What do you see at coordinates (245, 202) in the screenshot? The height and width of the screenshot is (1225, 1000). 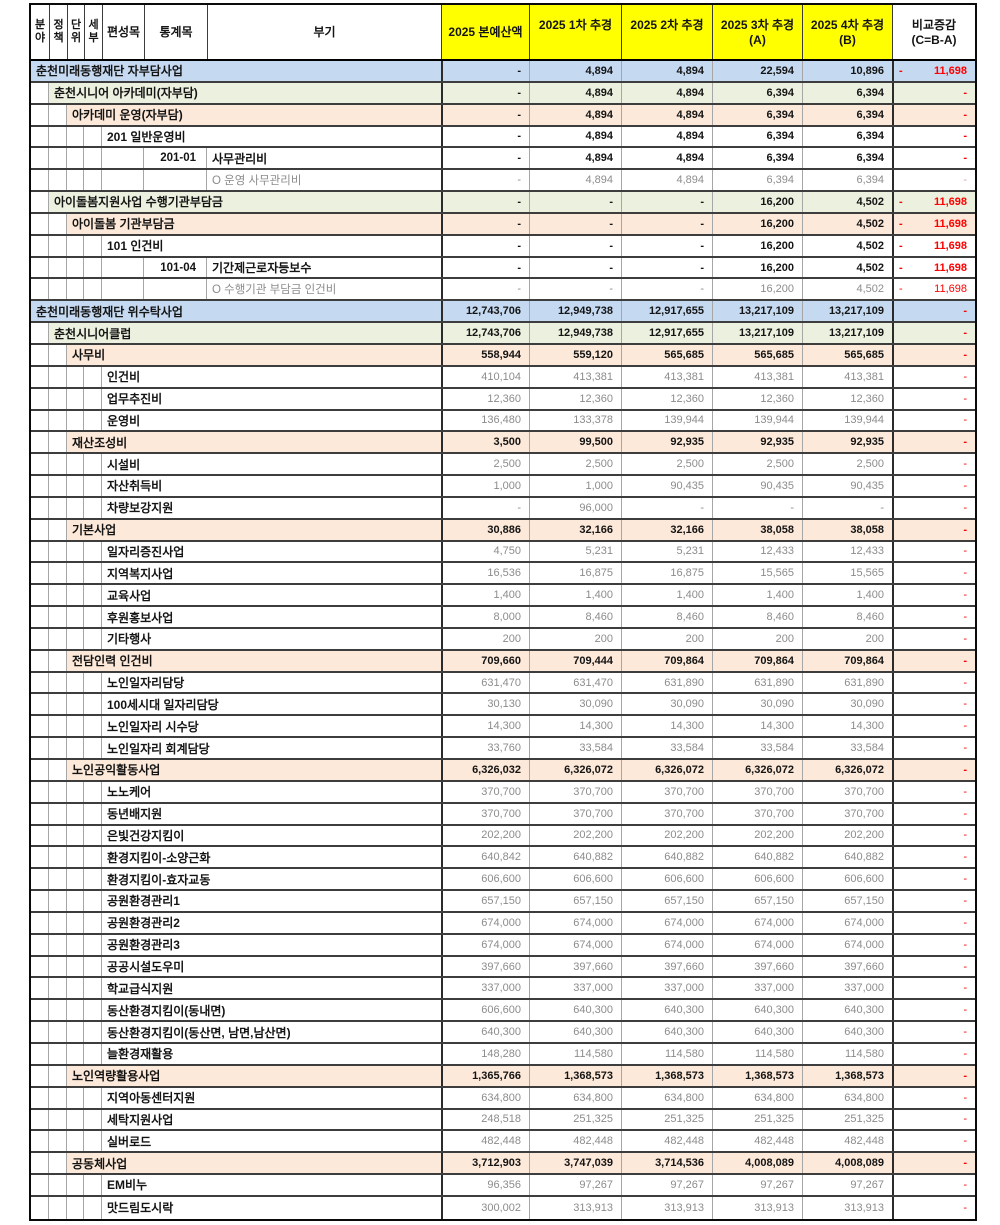 I see `row-label: 아이돌봄지원사업 수행기관부담금` at bounding box center [245, 202].